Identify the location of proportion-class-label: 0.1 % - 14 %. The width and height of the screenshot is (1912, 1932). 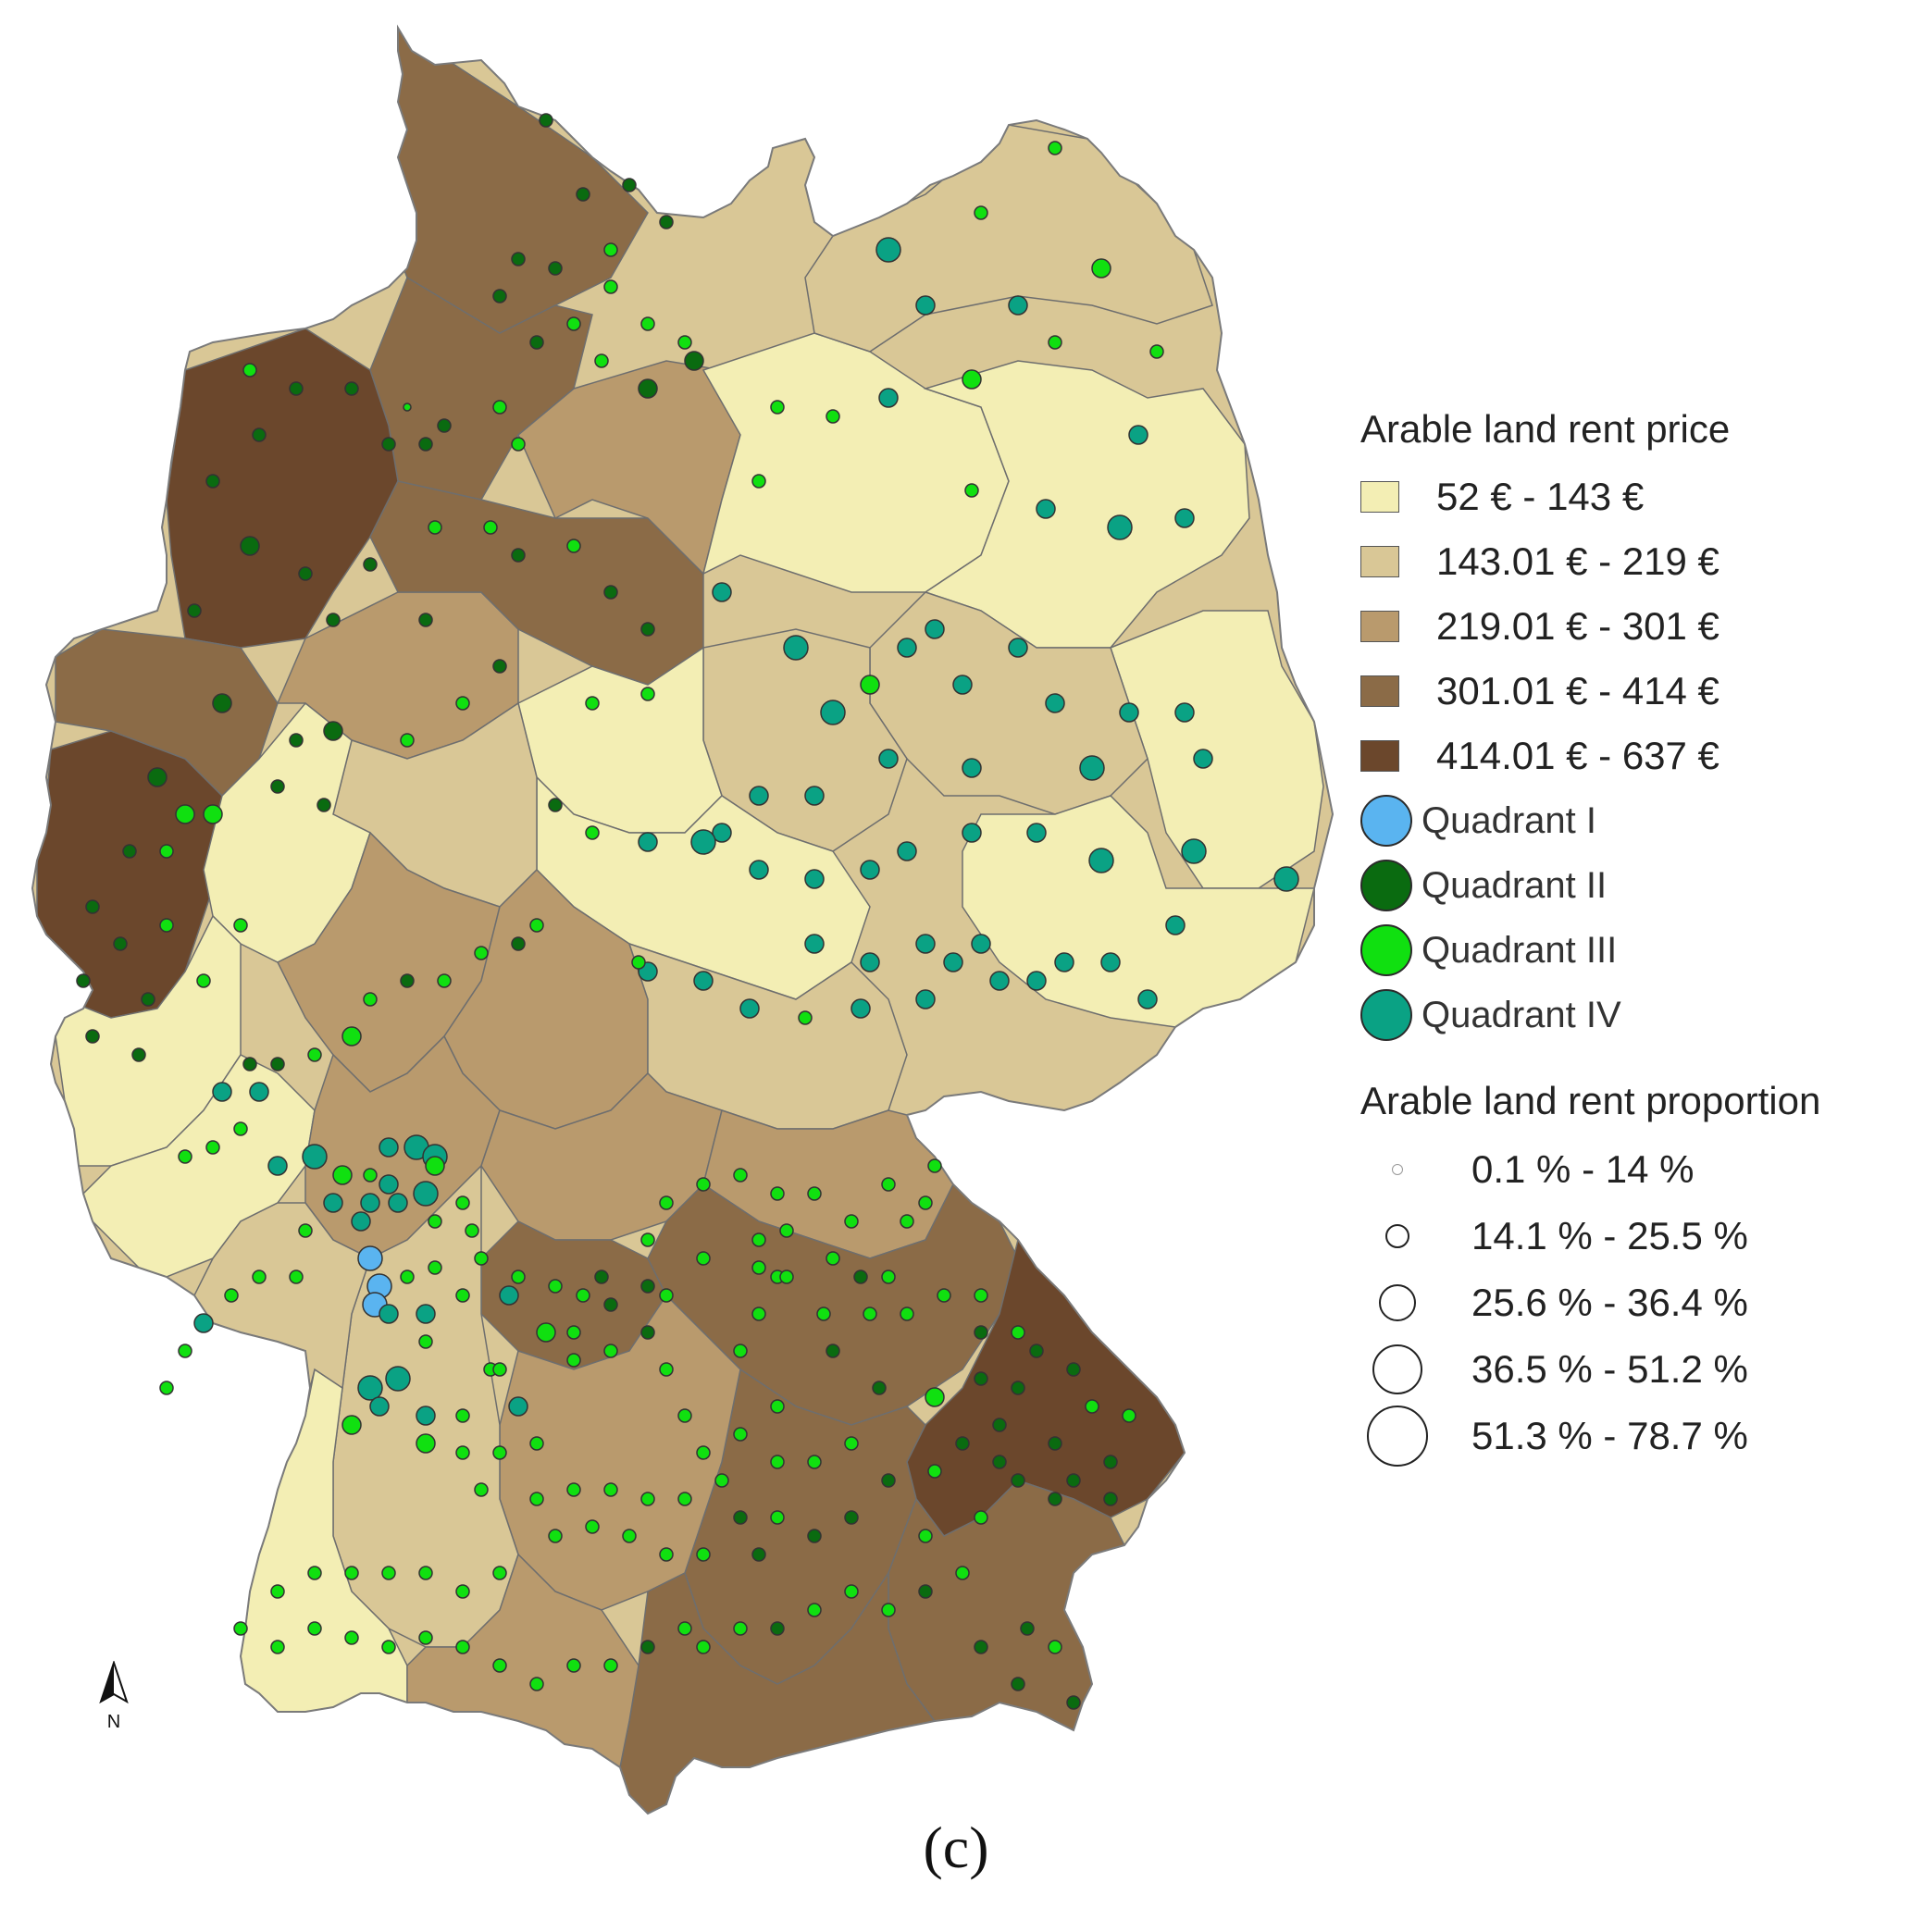
(1583, 1169).